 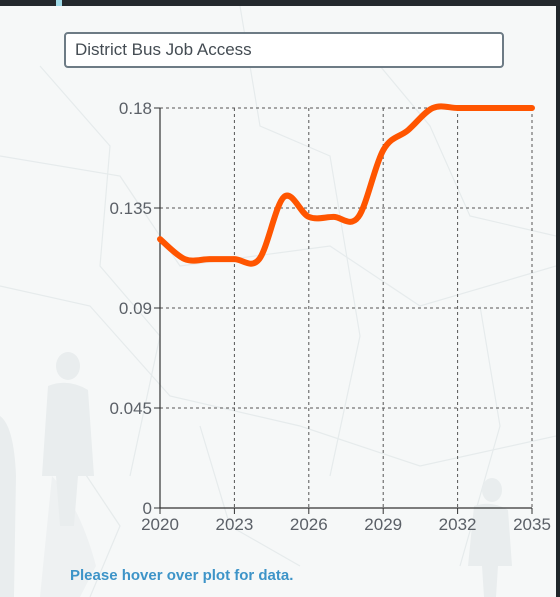 What do you see at coordinates (163, 49) in the screenshot?
I see `metric-dropdown-value: District Bus Job Access` at bounding box center [163, 49].